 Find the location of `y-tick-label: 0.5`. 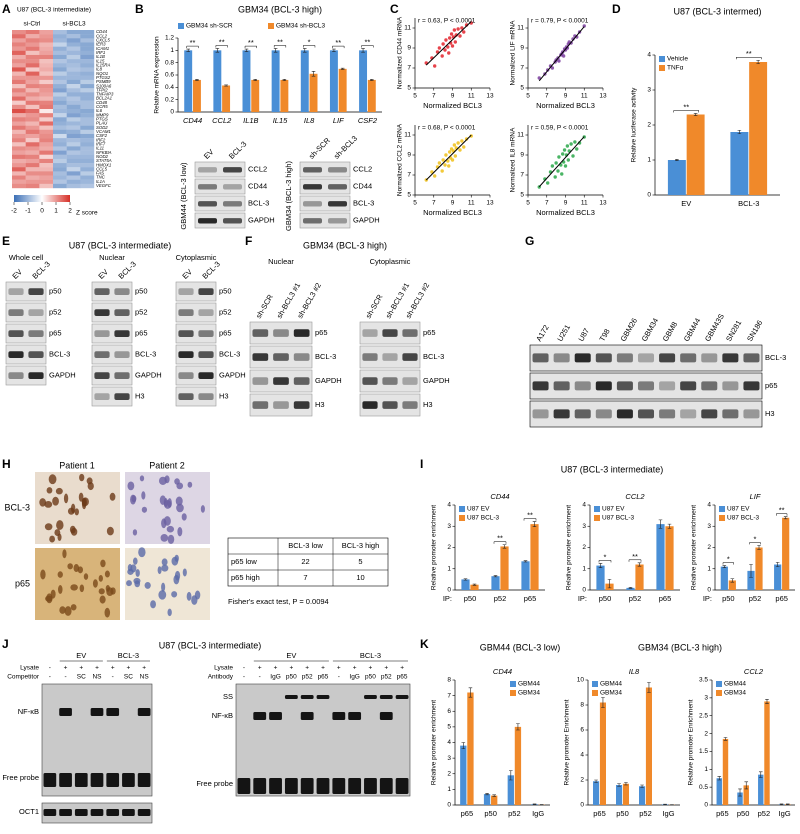

y-tick-label: 0.5 is located at coordinates (703, 787).